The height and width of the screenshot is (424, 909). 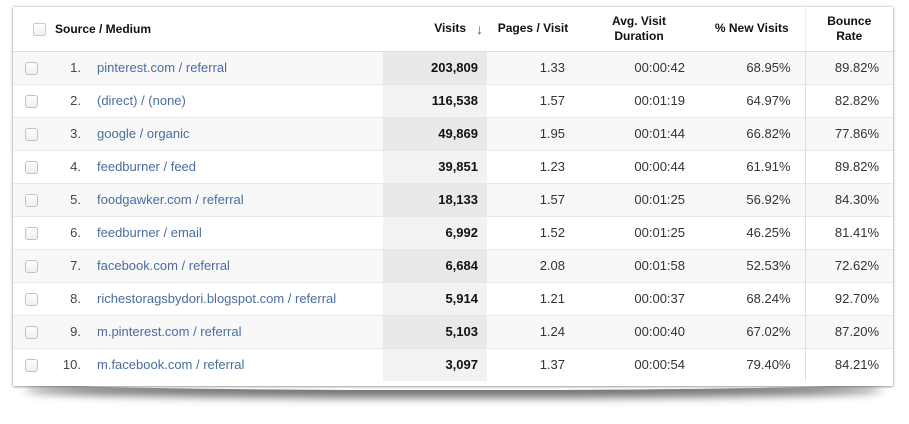 I want to click on avg-visit-duration-value: 00:00:54, so click(x=639, y=364).